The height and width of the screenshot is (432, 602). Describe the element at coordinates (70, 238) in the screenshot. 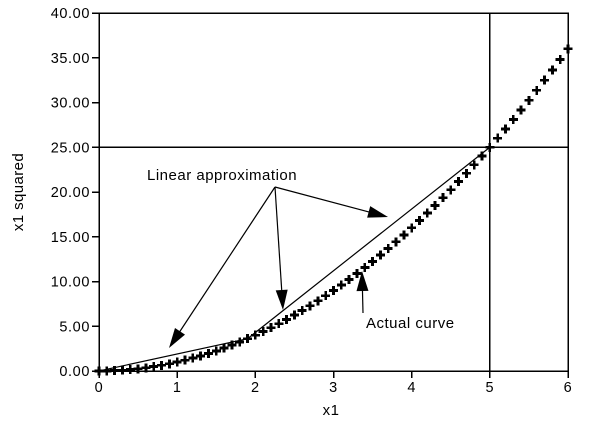

I see `y-tick-label: 15.00` at that location.